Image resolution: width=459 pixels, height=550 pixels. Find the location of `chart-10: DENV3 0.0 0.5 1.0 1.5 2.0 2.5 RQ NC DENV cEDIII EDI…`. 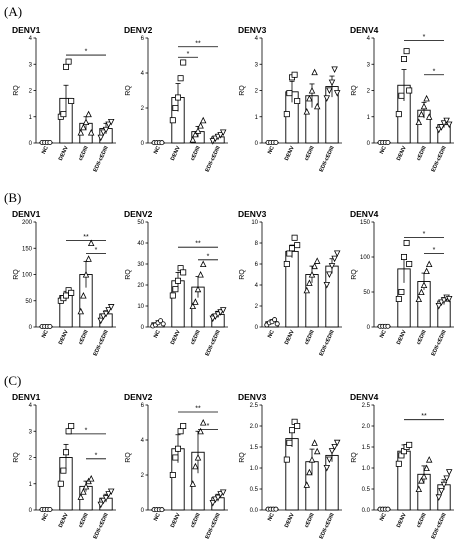

chart-10: DENV3 0.0 0.5 1.0 1.5 2.0 2.5 RQ NC DENV cEDIII EDI… is located at coordinates (290, 466).